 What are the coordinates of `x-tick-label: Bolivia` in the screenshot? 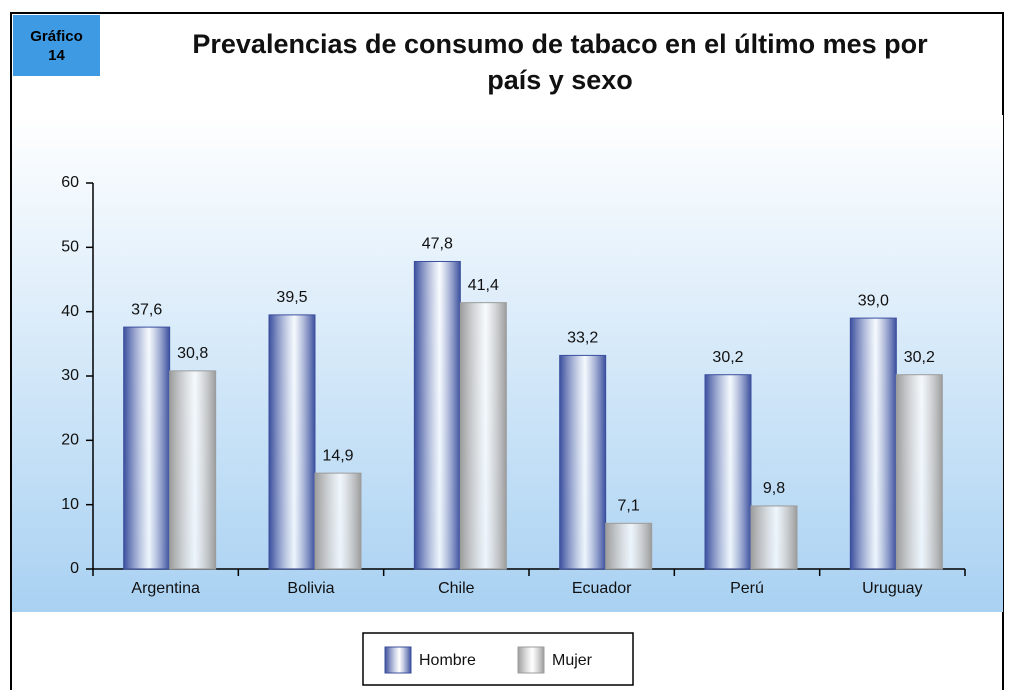 It's located at (310, 588).